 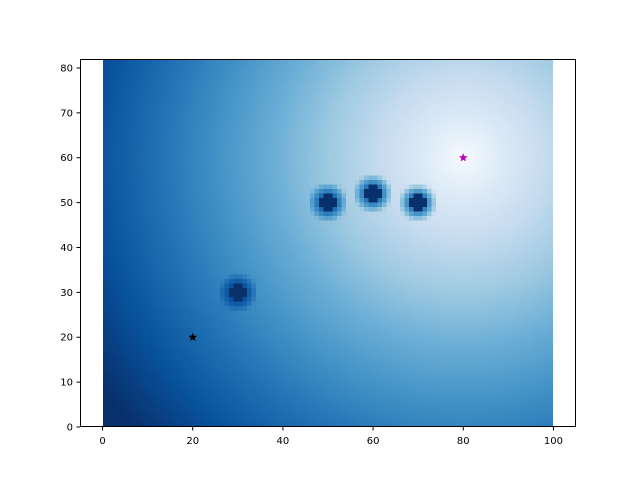 I want to click on y-tick-label: 20, so click(x=66, y=338).